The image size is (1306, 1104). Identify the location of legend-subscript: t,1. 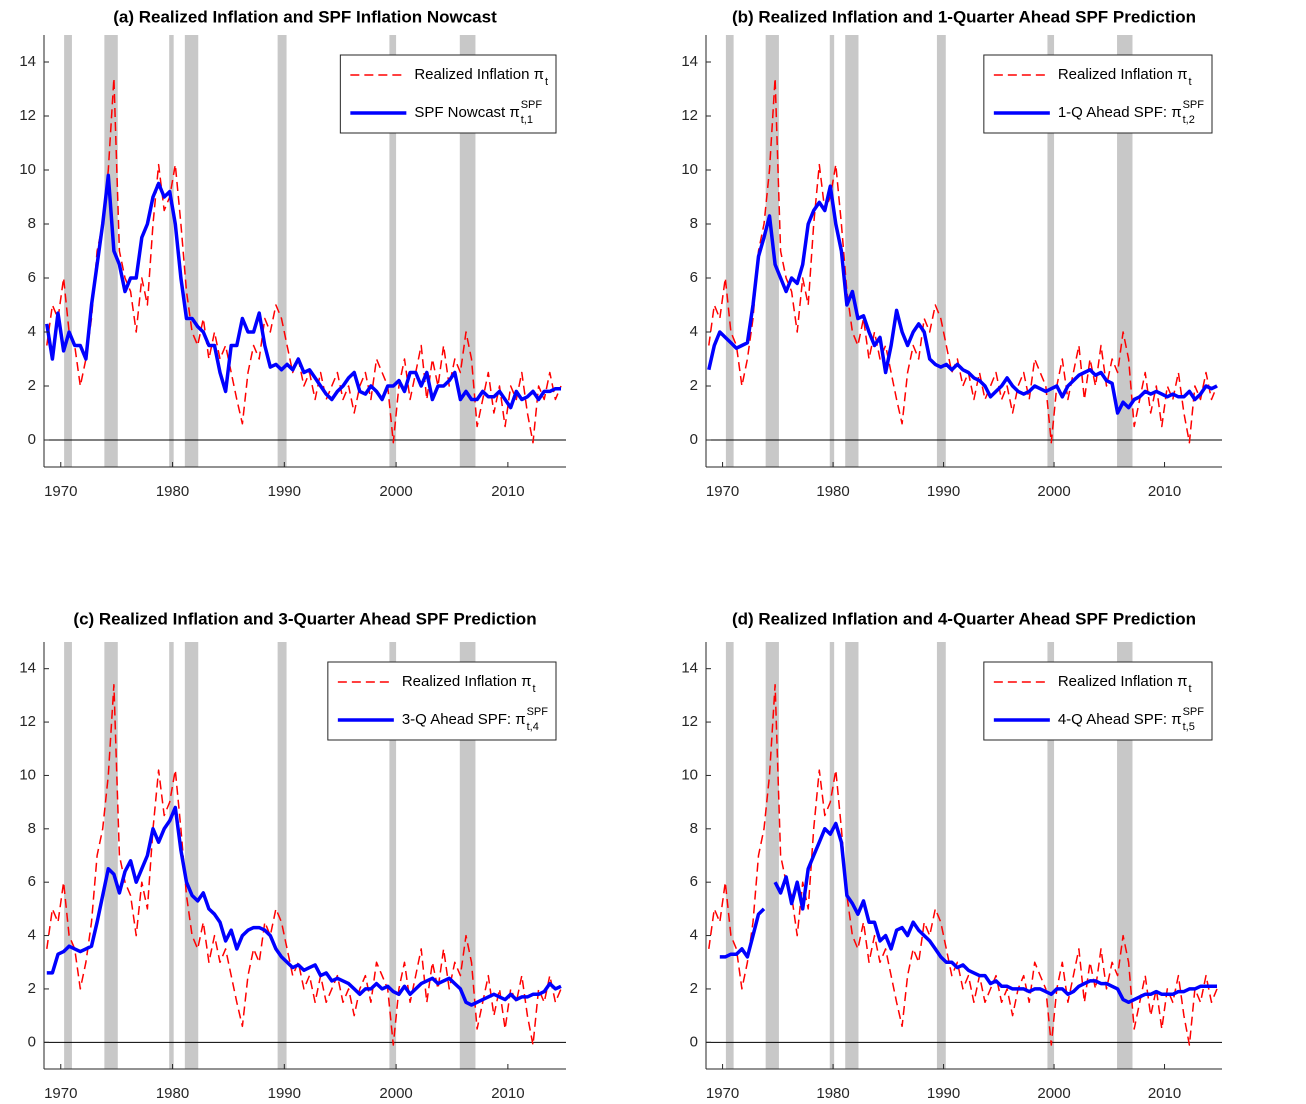
(527, 120).